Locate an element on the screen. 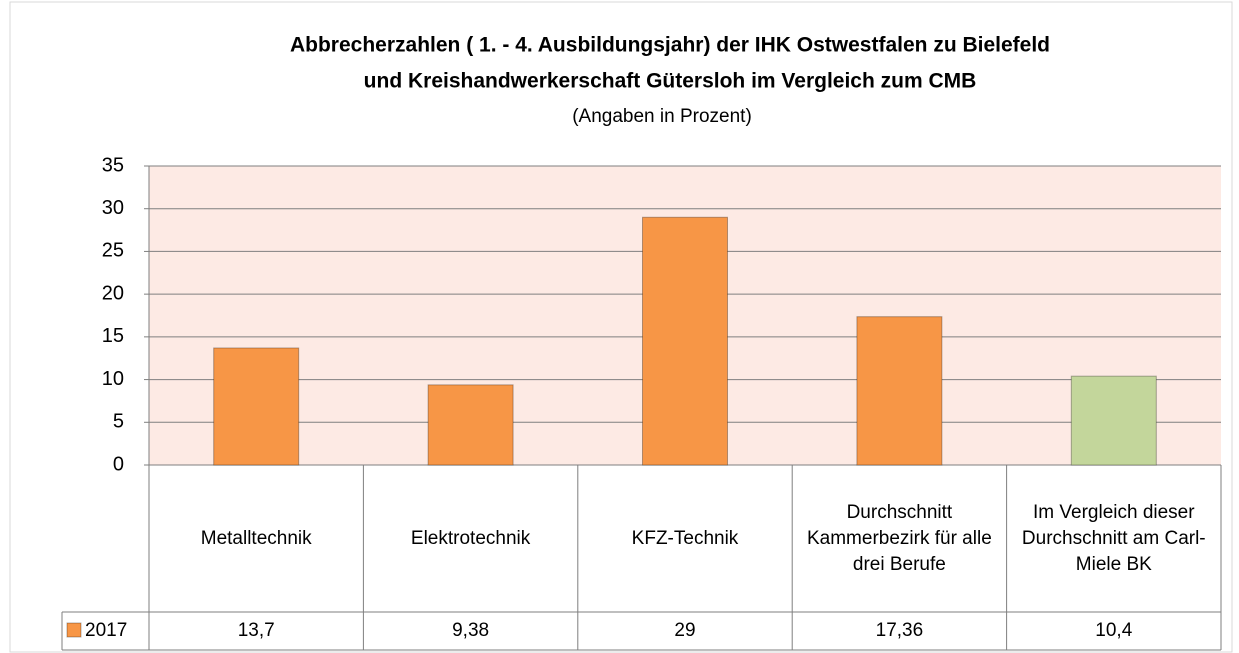 The width and height of the screenshot is (1239, 653). y-tick-label: 35 is located at coordinates (113, 165).